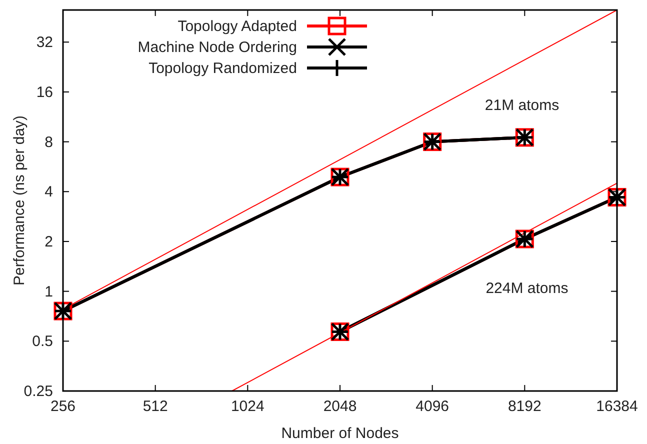  What do you see at coordinates (155, 406) in the screenshot?
I see `x-tick-label: 512` at bounding box center [155, 406].